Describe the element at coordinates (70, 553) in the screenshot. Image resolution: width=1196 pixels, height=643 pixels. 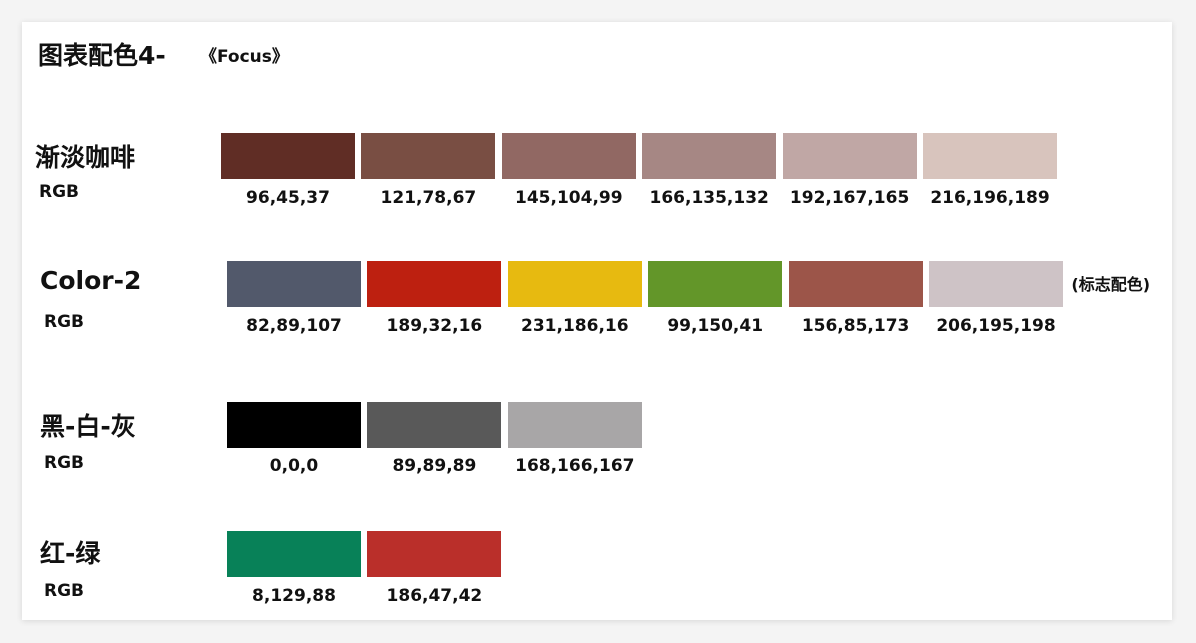
I see `palette-label: 红-绿` at that location.